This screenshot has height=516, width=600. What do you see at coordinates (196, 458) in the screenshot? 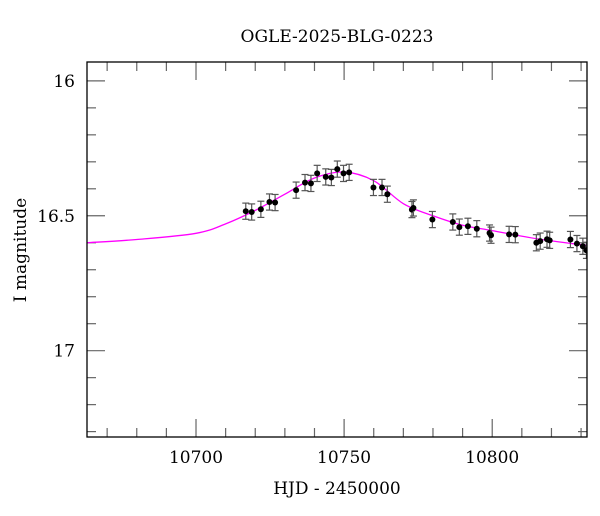
I see `x-tick-label: 10700` at bounding box center [196, 458].